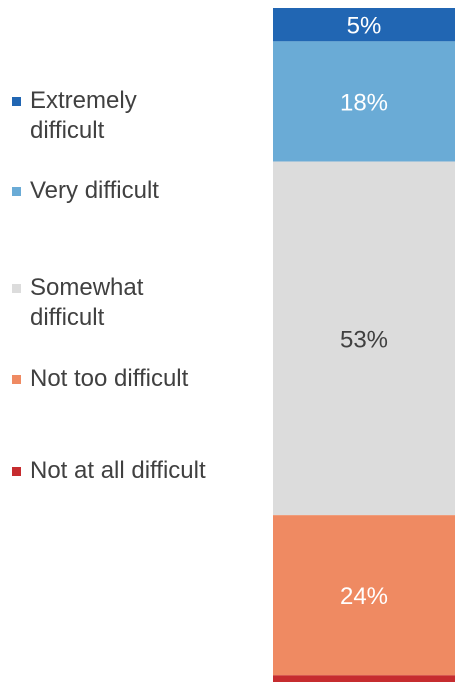 The image size is (455, 682). I want to click on data-label: 5%, so click(364, 26).